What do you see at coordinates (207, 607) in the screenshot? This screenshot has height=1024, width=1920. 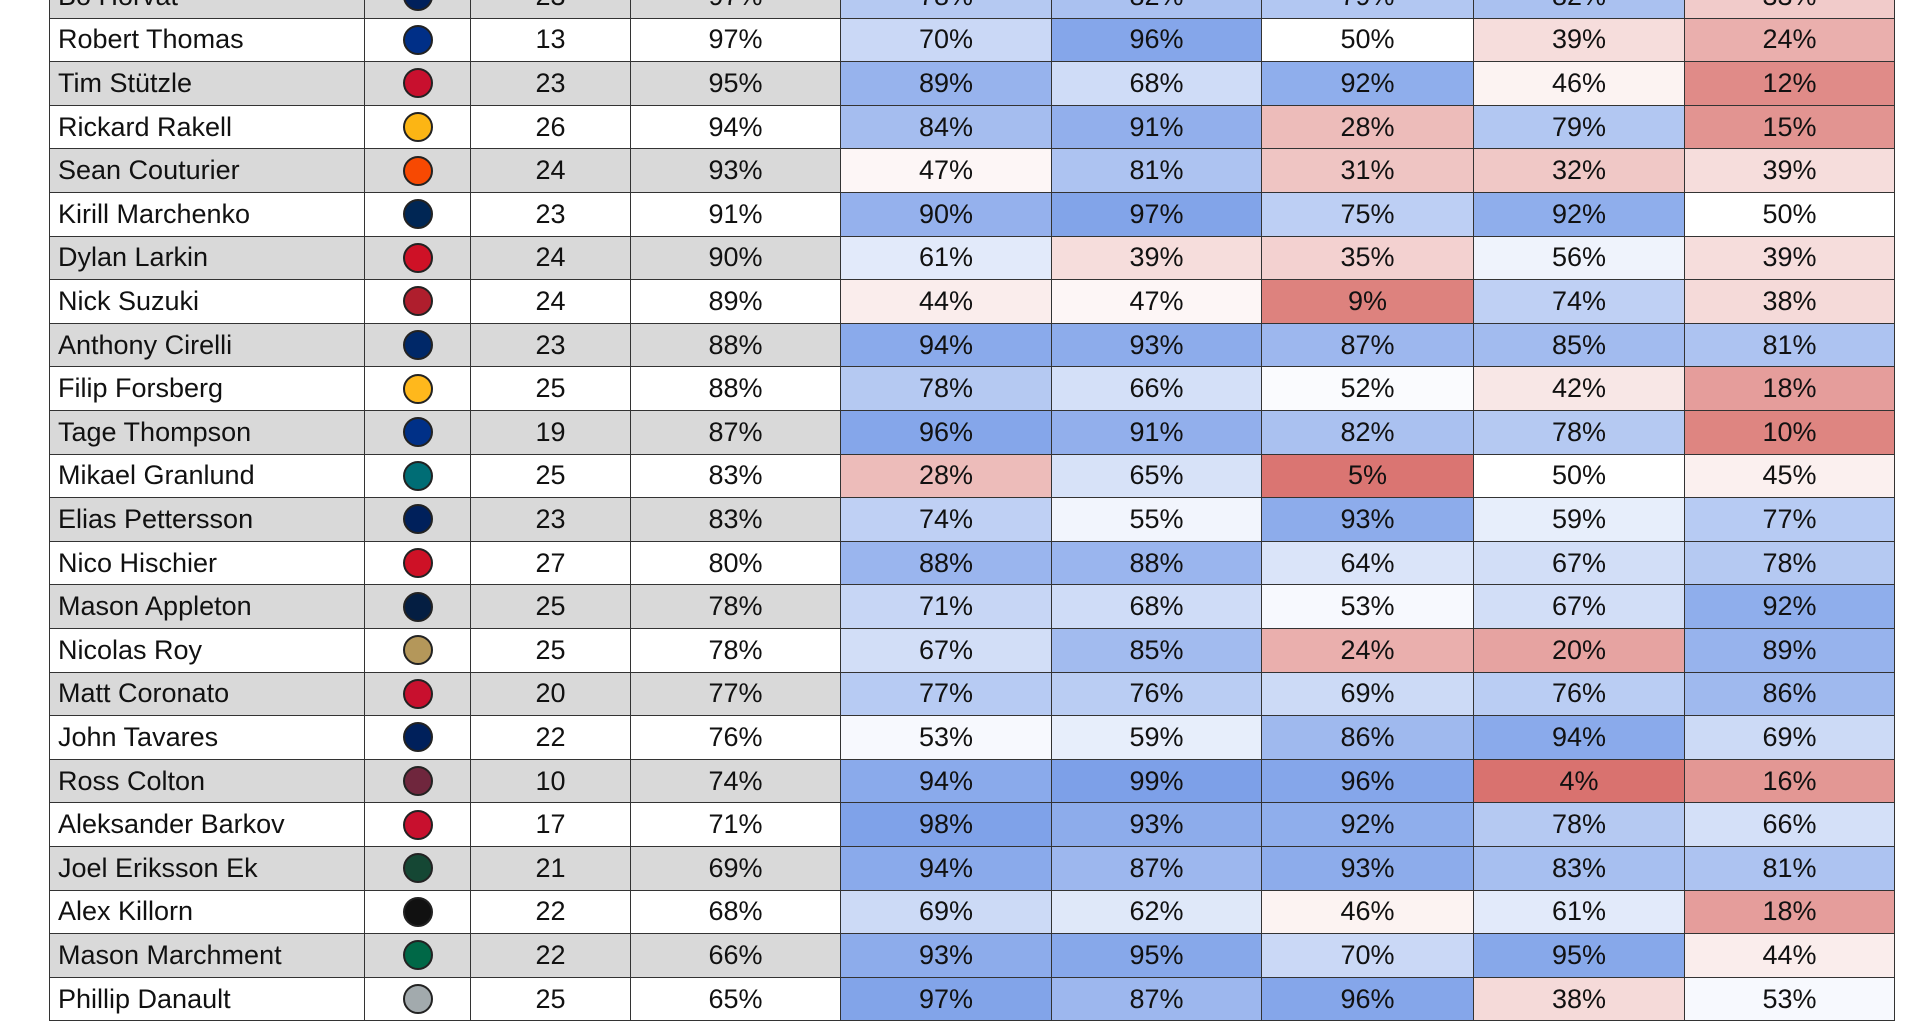 I see `player-name: Mason Appleton` at bounding box center [207, 607].